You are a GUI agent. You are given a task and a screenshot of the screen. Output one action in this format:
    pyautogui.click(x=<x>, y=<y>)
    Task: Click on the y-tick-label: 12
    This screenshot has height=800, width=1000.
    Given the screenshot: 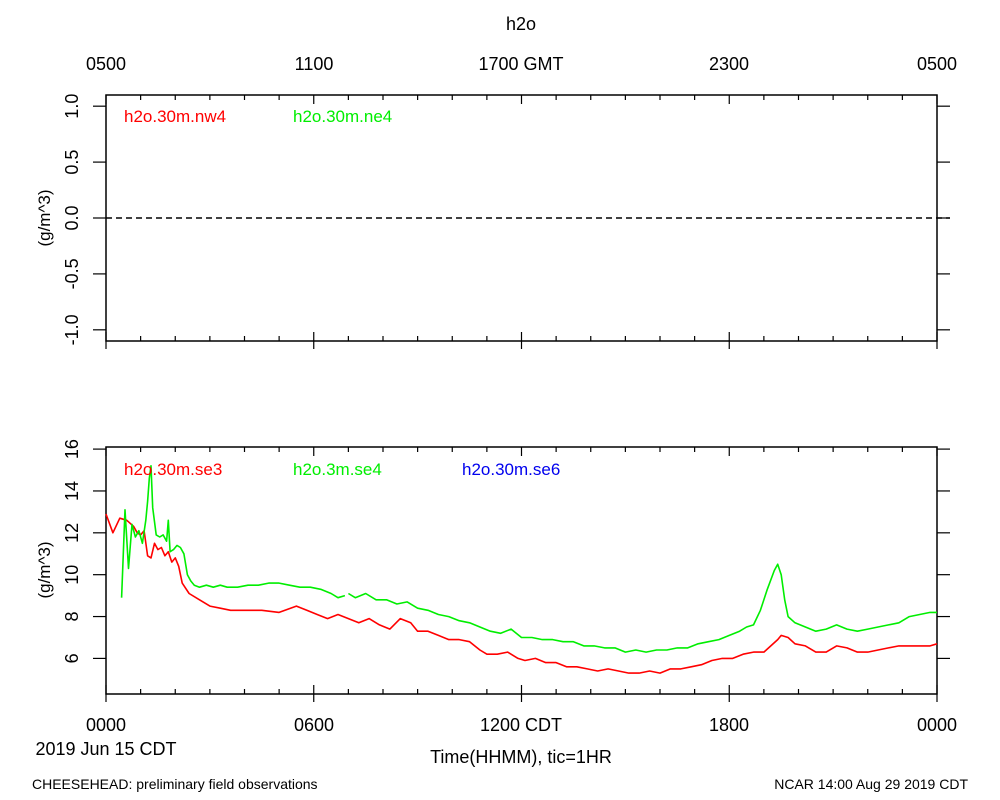 What is the action you would take?
    pyautogui.click(x=72, y=533)
    